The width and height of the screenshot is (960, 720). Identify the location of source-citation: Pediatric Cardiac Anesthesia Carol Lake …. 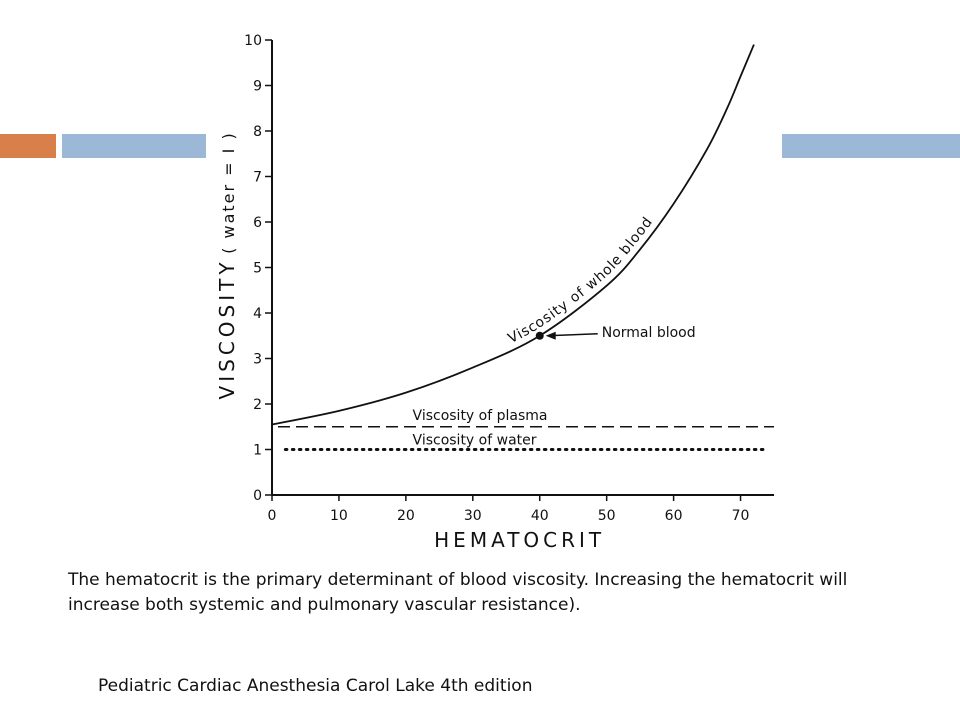
(315, 686).